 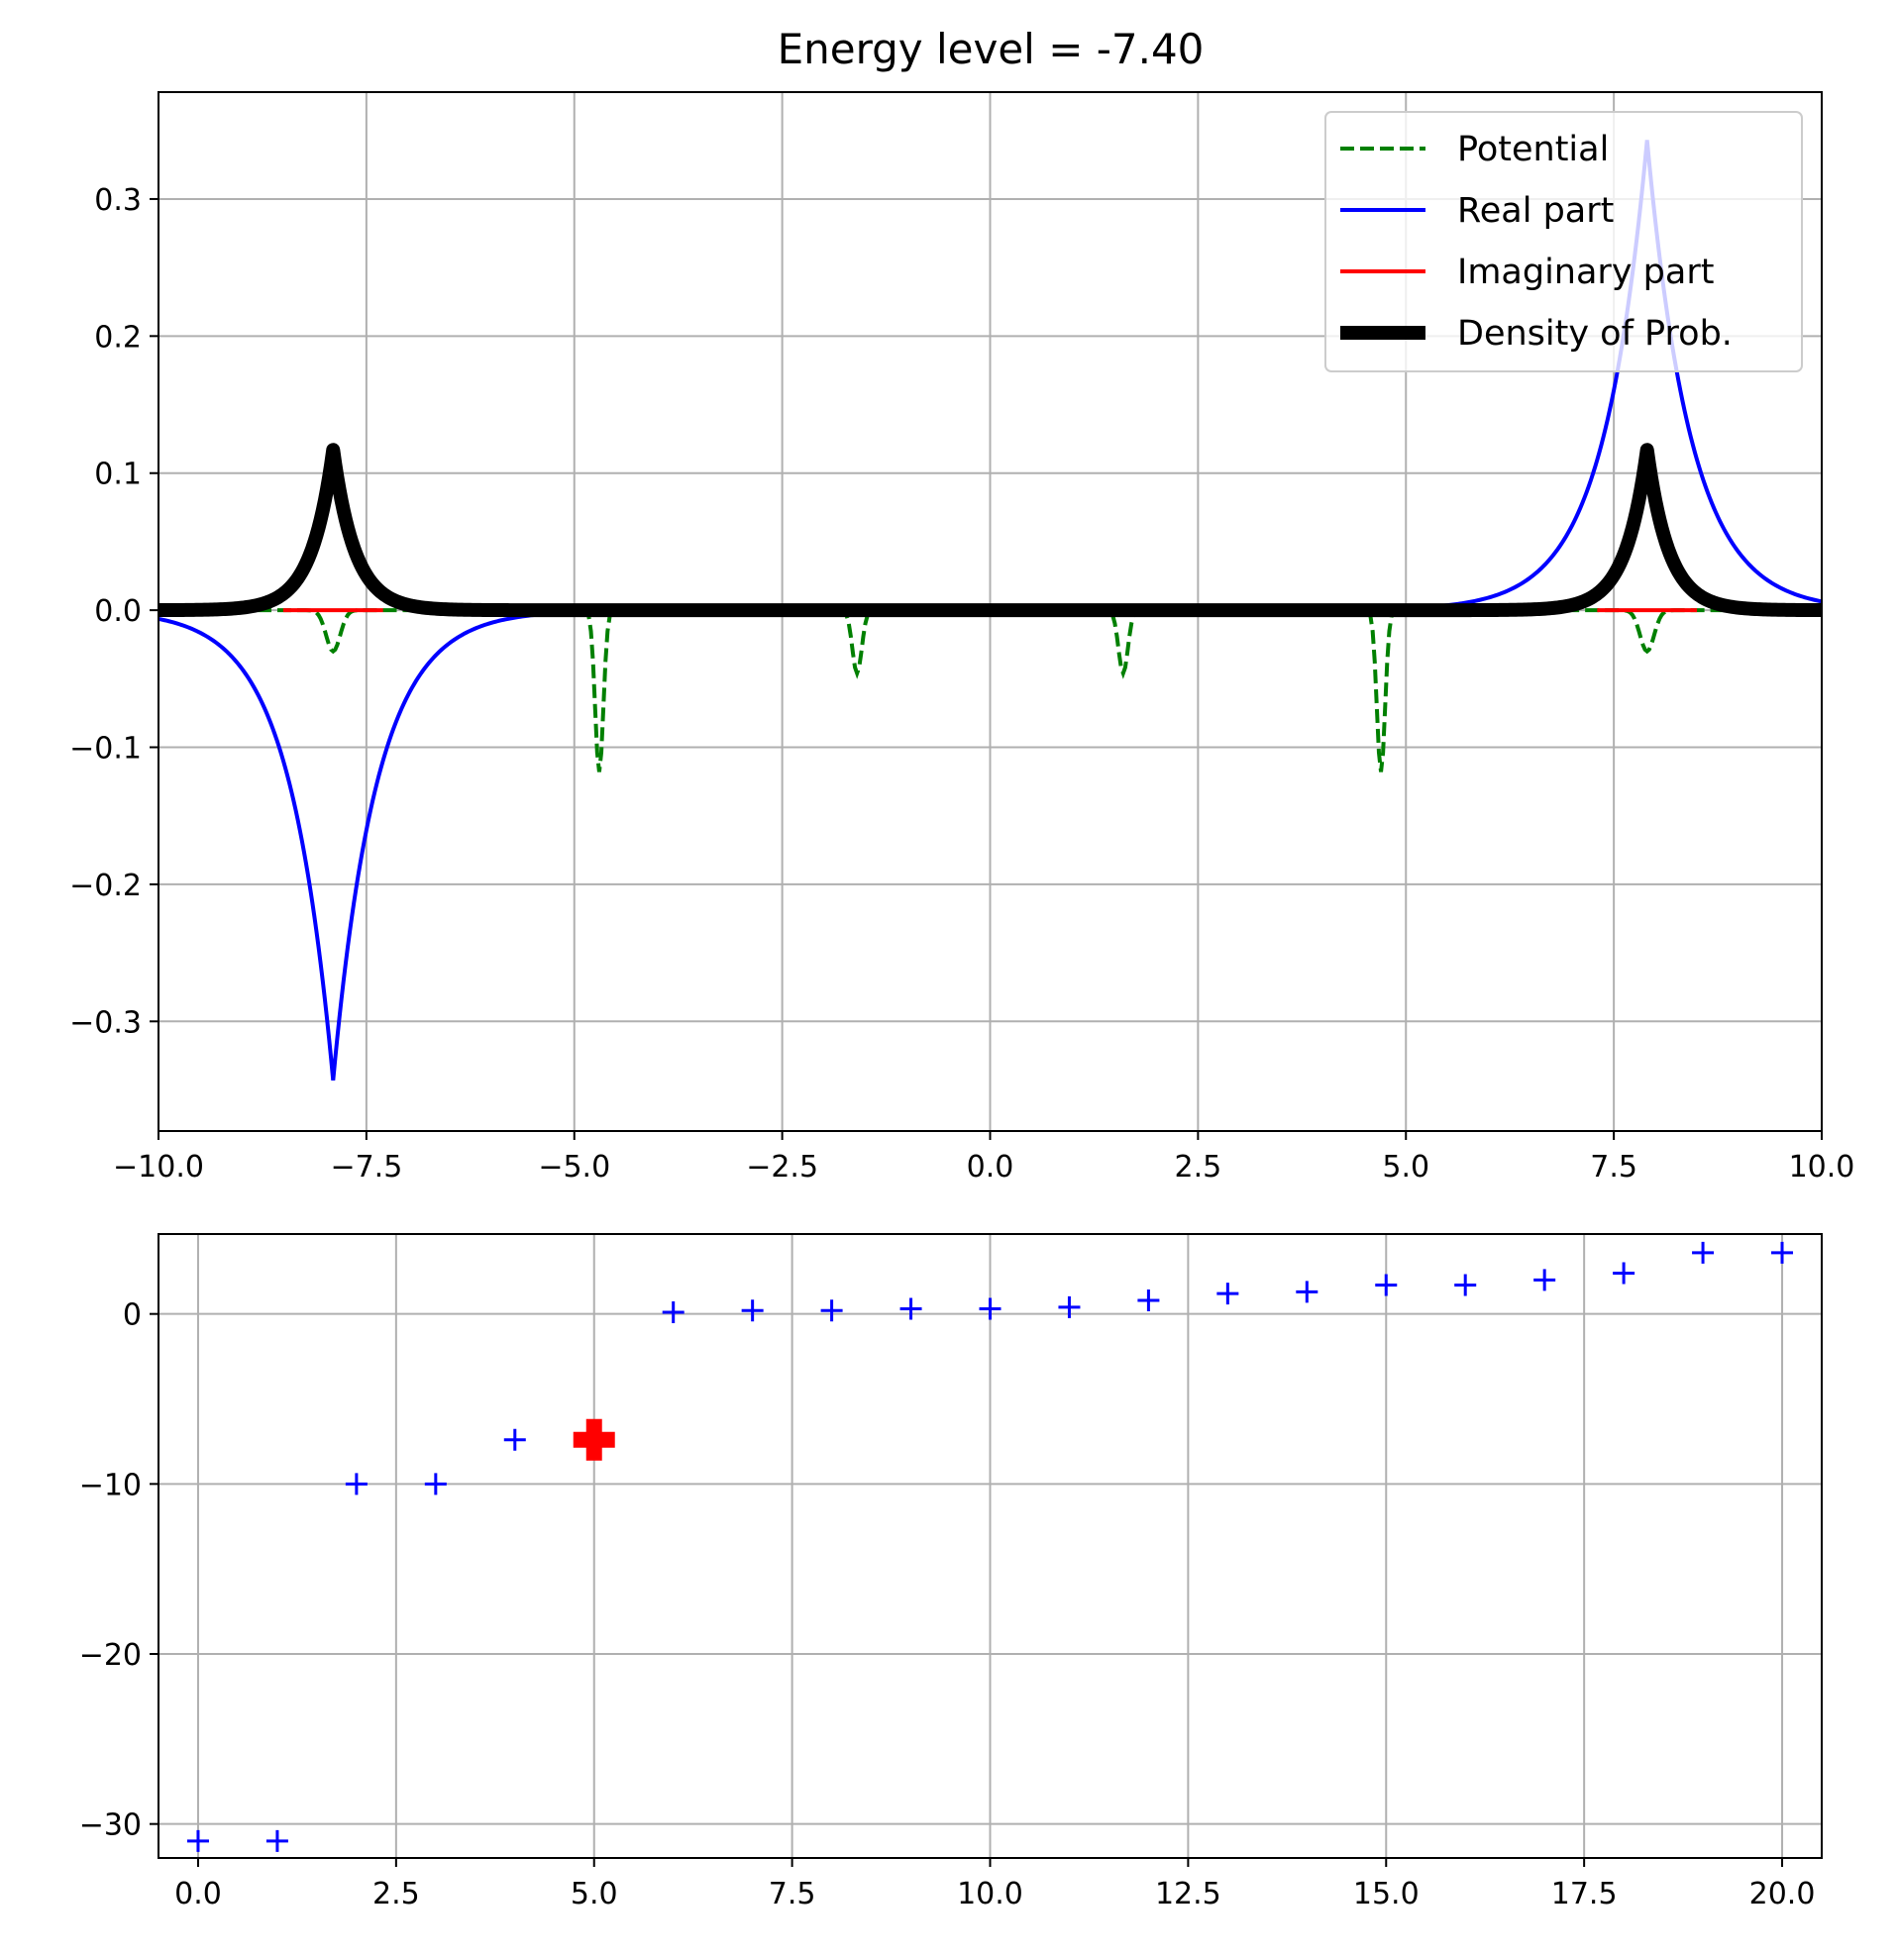 What do you see at coordinates (366, 1167) in the screenshot?
I see `top-xtick-label: −7.5` at bounding box center [366, 1167].